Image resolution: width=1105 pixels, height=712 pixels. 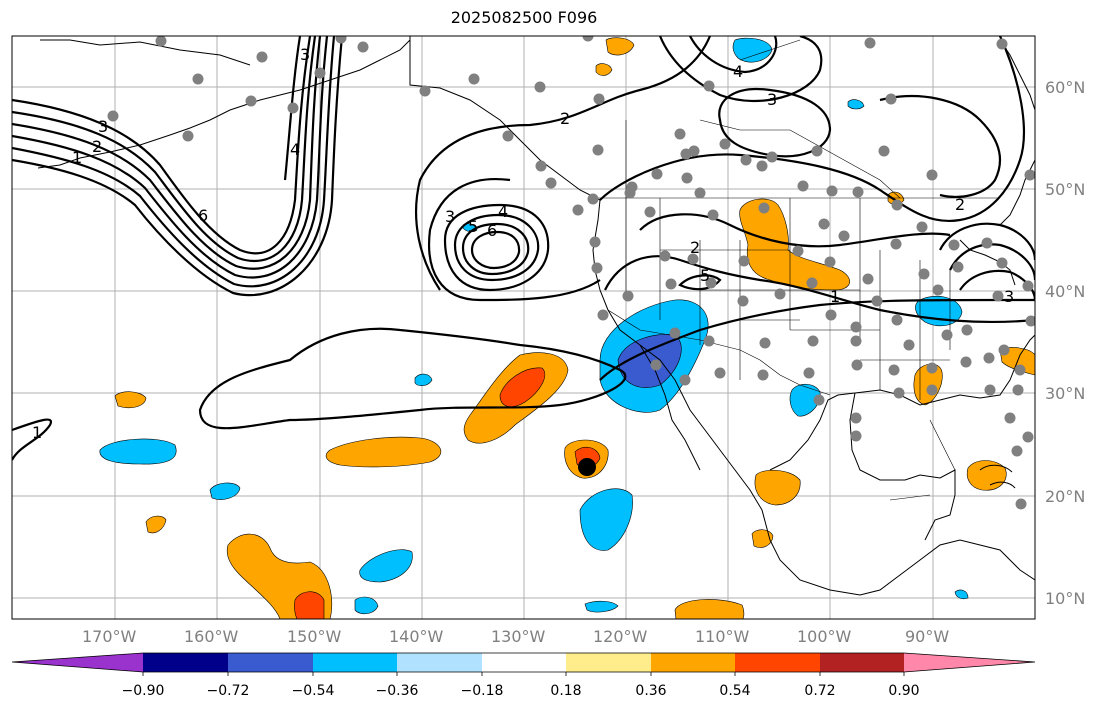 I want to click on lat-label: 10°N, so click(x=1065, y=598).